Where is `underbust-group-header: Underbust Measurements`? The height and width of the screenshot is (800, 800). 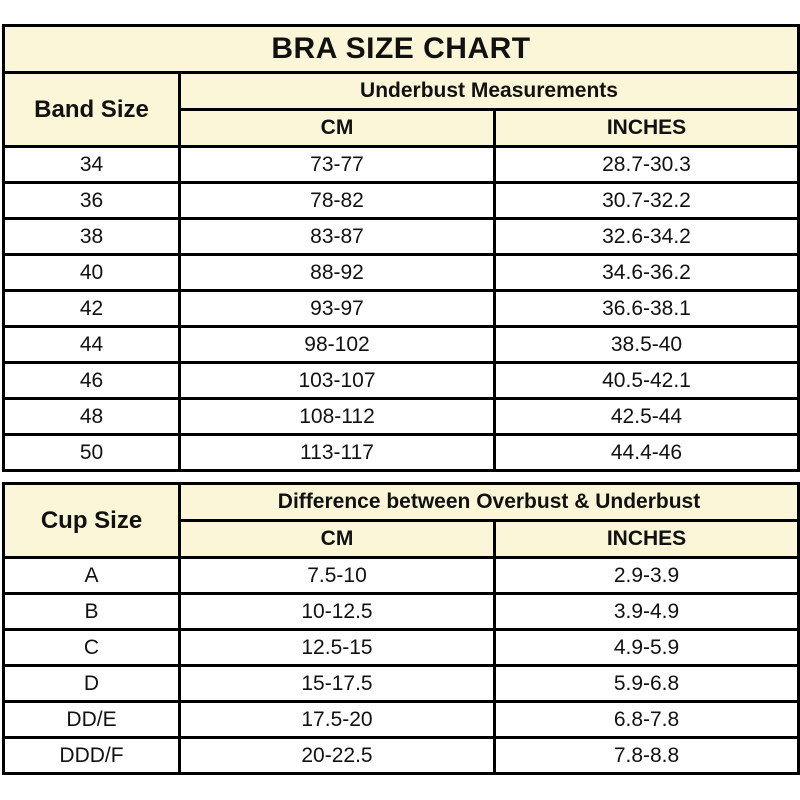 underbust-group-header: Underbust Measurements is located at coordinates (489, 91).